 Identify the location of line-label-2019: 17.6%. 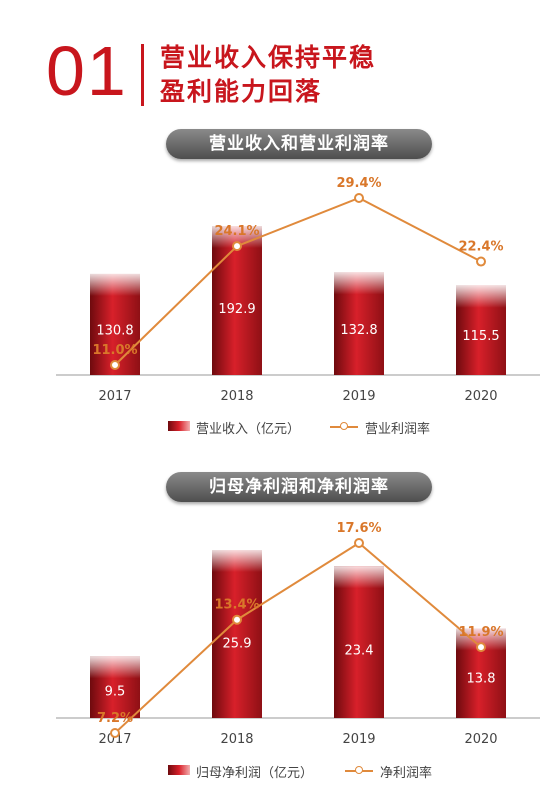
(358, 528).